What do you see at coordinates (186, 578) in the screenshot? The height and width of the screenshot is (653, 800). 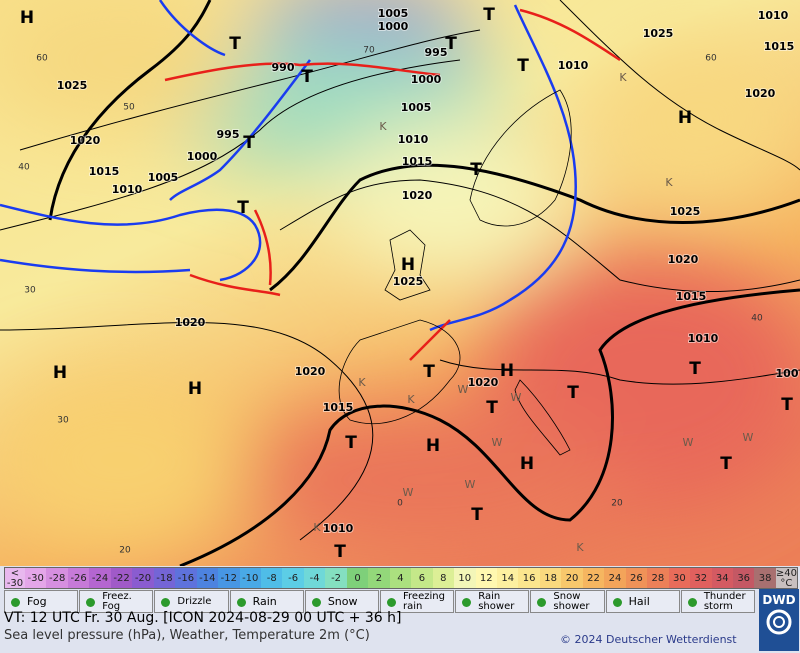 I see `colorbar-cell: -16` at bounding box center [186, 578].